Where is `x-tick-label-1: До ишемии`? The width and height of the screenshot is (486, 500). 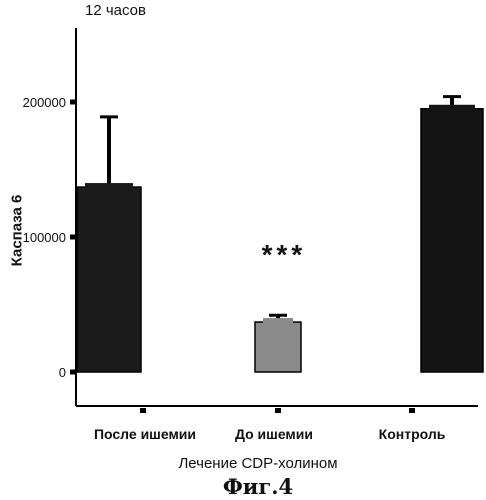
x-tick-label-1: До ишемии is located at coordinates (274, 434).